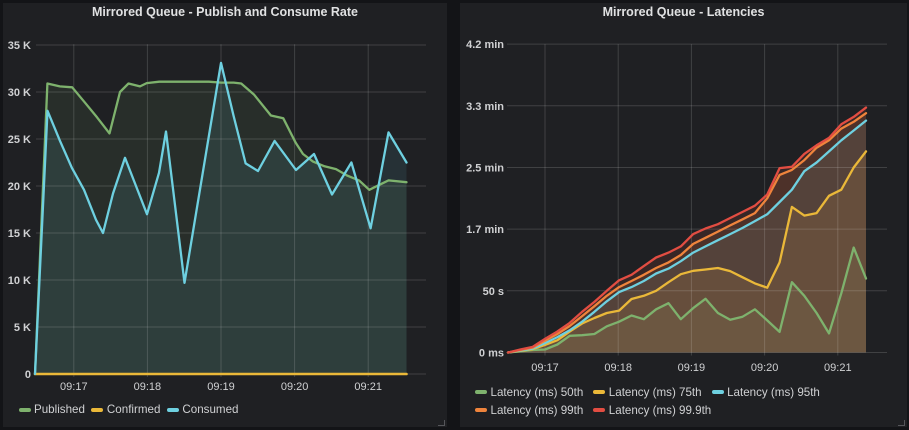  What do you see at coordinates (19, 187) in the screenshot?
I see `svg-text: 20 K` at bounding box center [19, 187].